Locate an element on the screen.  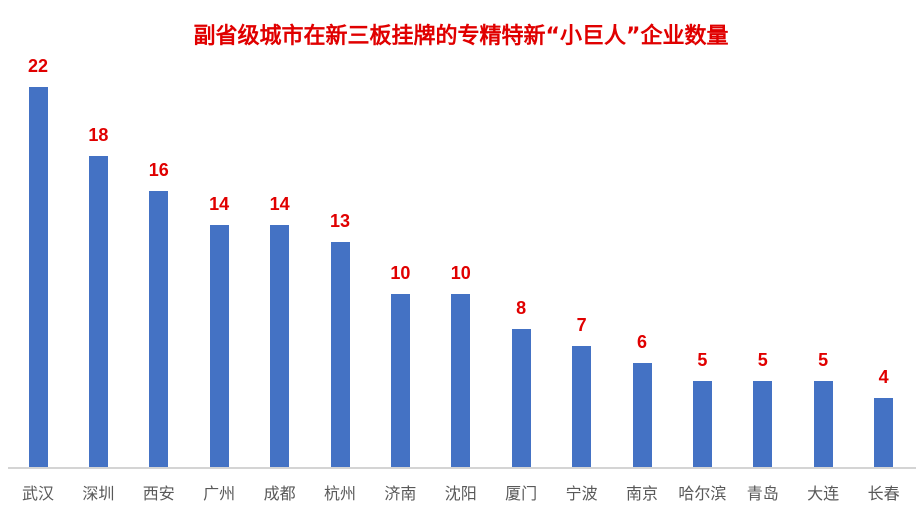
data-label: 7 is located at coordinates (581, 325).